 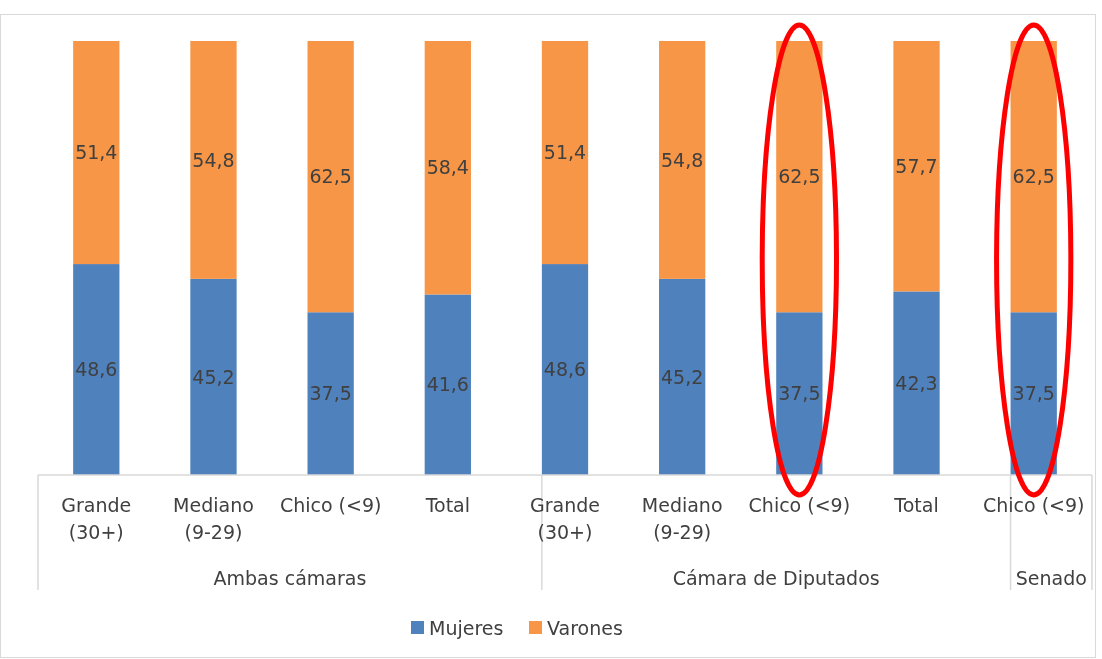 I want to click on text: Ambas cámaras, so click(x=290, y=578).